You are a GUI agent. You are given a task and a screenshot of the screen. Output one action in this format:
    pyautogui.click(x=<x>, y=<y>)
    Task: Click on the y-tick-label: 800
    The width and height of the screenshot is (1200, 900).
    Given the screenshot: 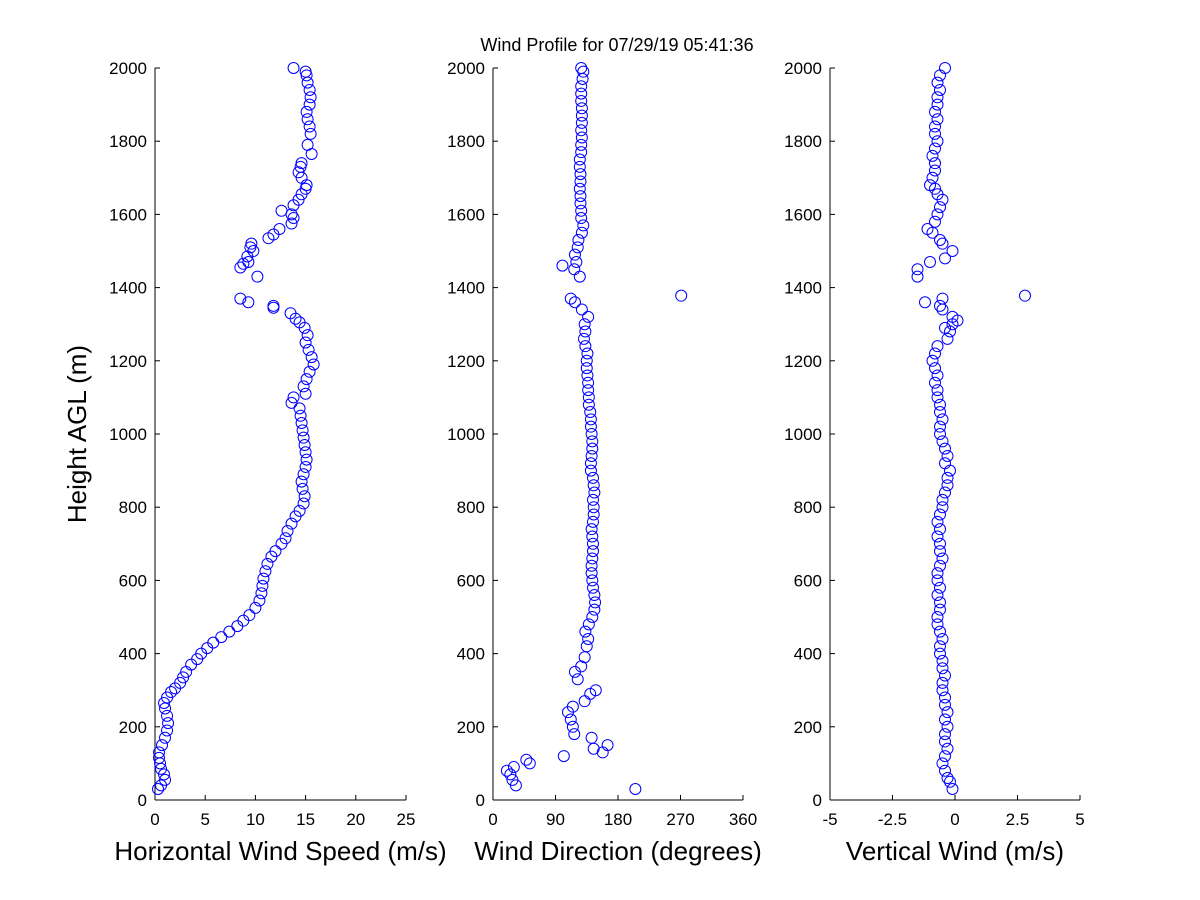 What is the action you would take?
    pyautogui.click(x=471, y=507)
    